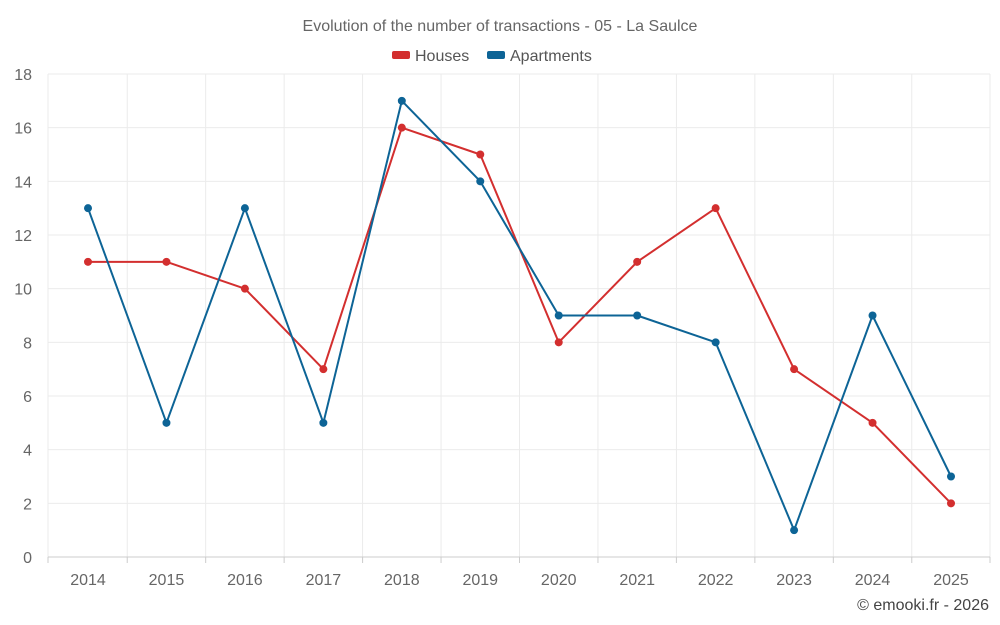  What do you see at coordinates (27, 397) in the screenshot?
I see `y-tick-label: 6` at bounding box center [27, 397].